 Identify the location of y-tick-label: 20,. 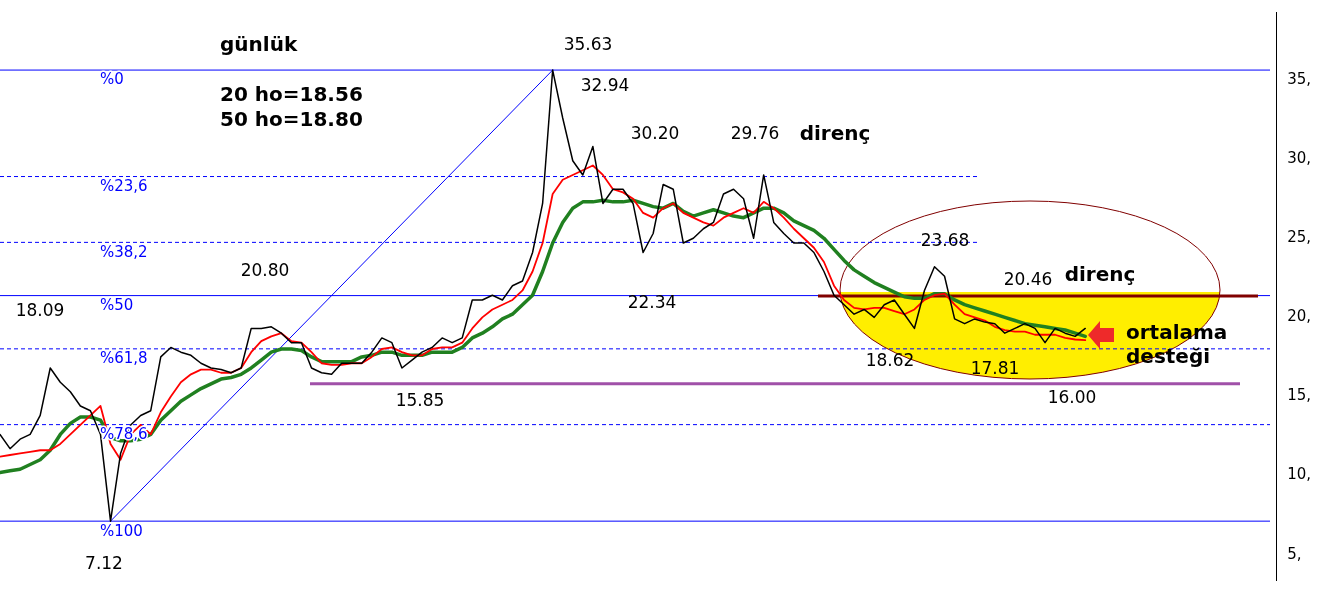
(1299, 316).